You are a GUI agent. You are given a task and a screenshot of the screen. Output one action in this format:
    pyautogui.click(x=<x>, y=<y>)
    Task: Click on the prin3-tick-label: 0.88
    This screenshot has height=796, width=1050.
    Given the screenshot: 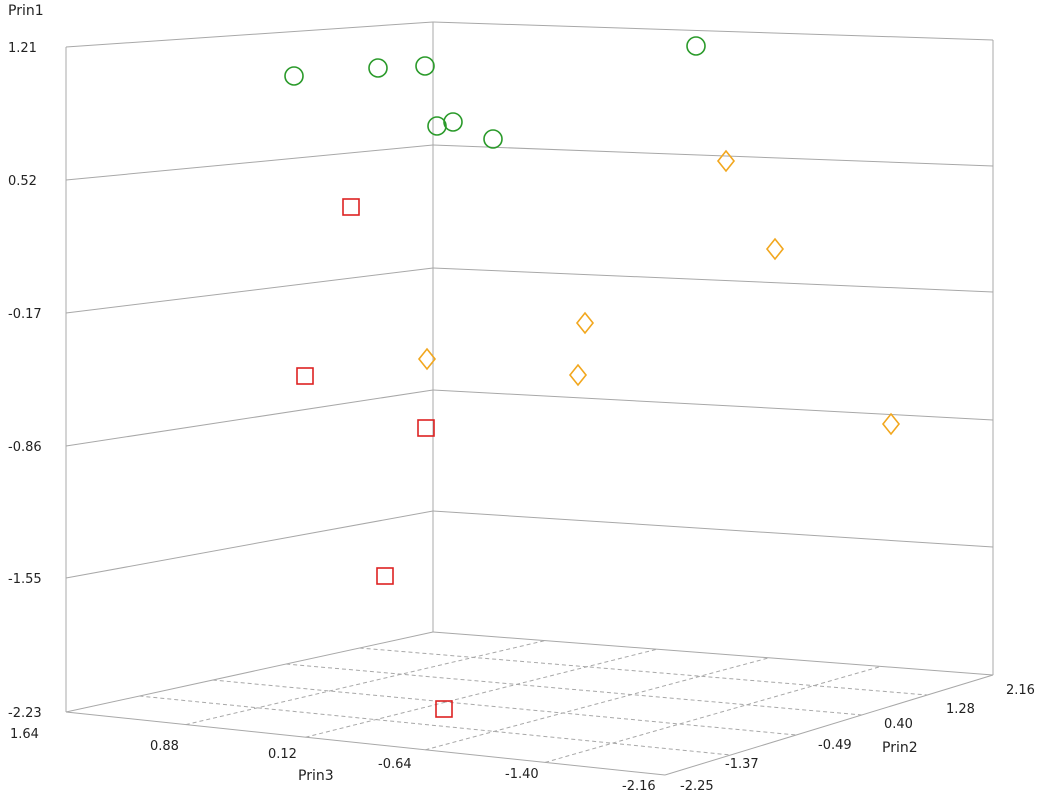 What is the action you would take?
    pyautogui.click(x=164, y=746)
    